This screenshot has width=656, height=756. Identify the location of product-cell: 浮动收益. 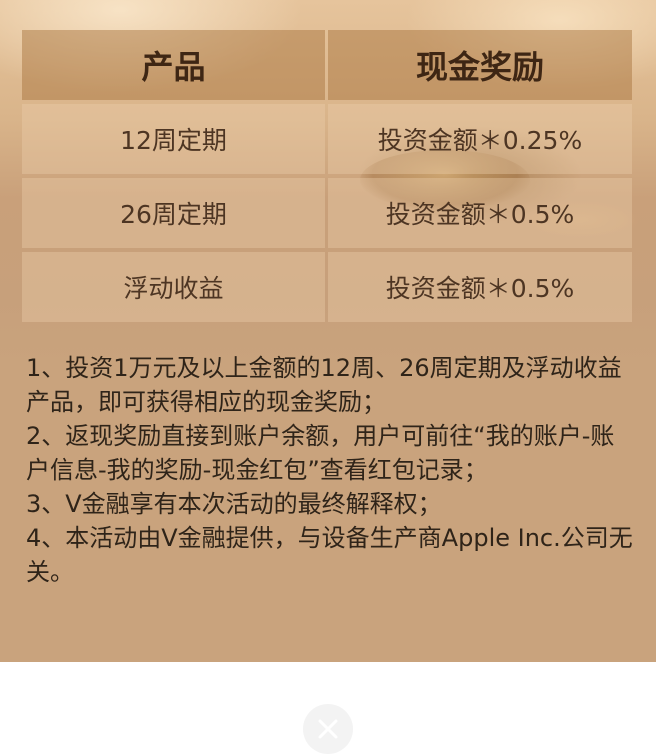
(173, 287).